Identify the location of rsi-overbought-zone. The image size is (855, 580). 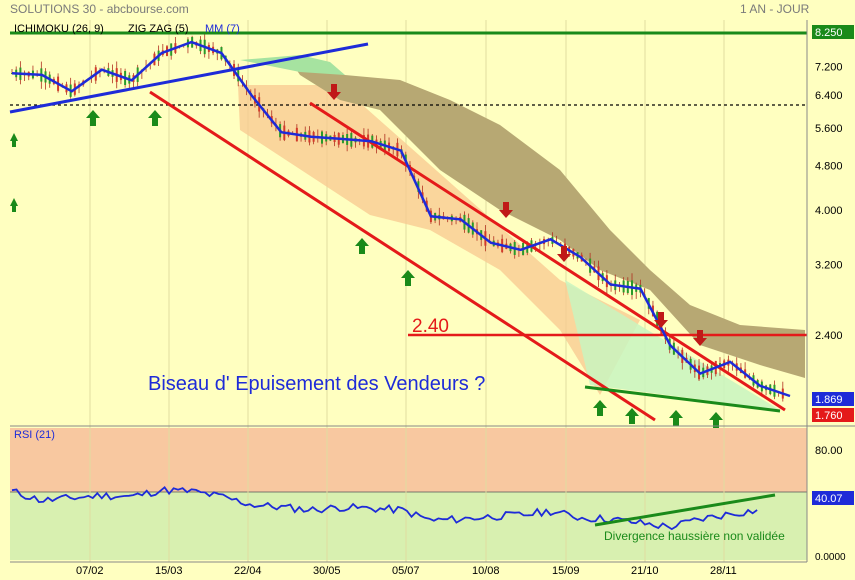
(408, 460).